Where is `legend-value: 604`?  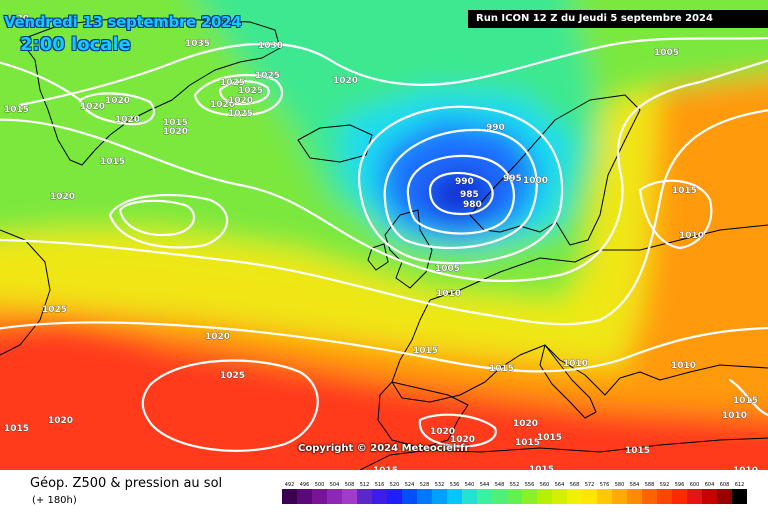
legend-value: 604 is located at coordinates (710, 485).